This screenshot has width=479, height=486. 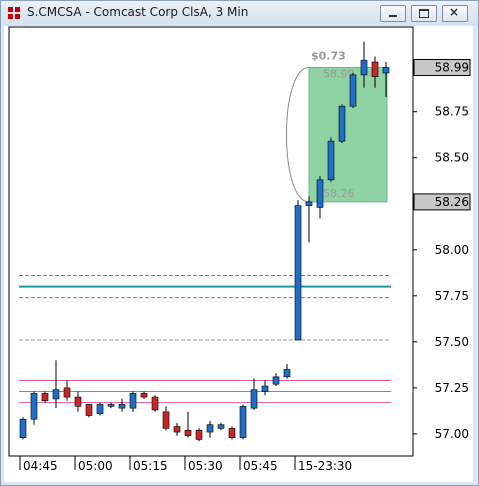 What do you see at coordinates (393, 13) in the screenshot?
I see `minimize-button` at bounding box center [393, 13].